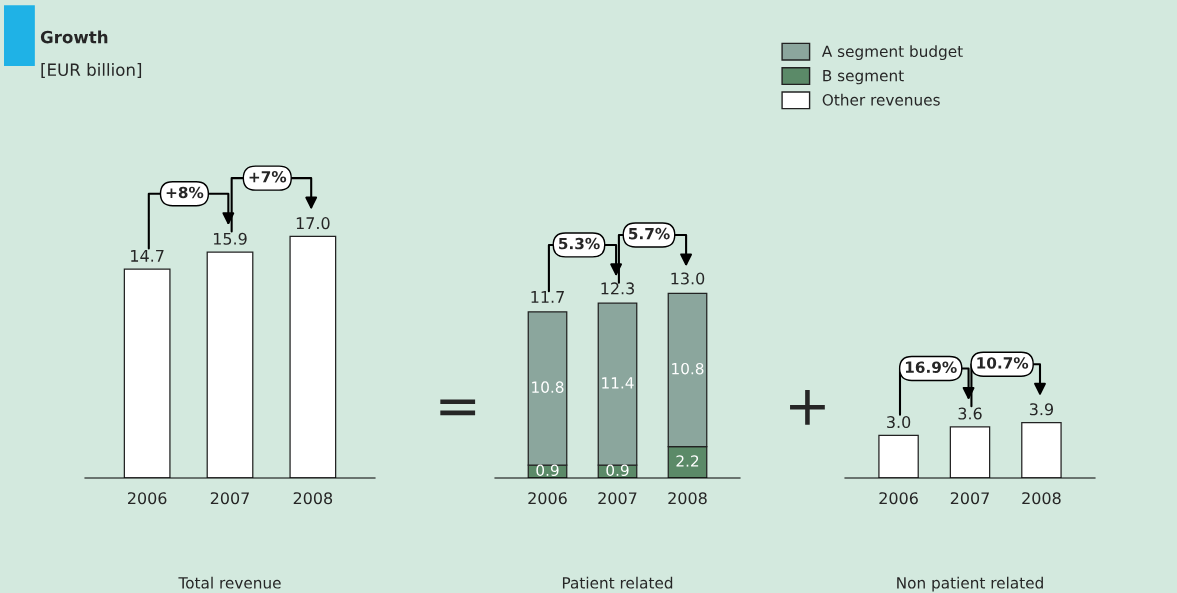 This screenshot has width=1177, height=593. What do you see at coordinates (617, 582) in the screenshot?
I see `x-axis-title: Patient related` at bounding box center [617, 582].